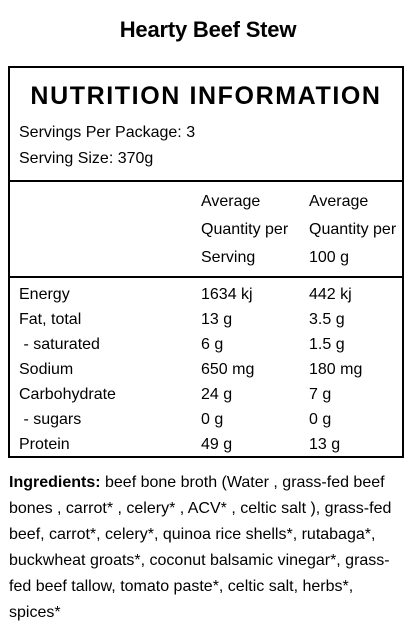  I want to click on nutrient-label: Fat, total, so click(50, 319).